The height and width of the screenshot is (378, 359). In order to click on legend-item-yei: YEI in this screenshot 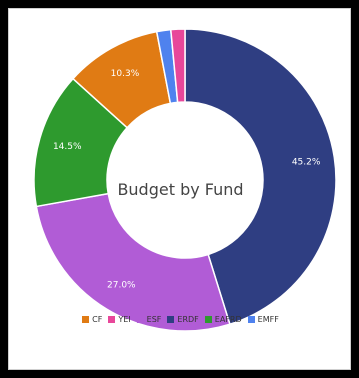, I will do `click(119, 319)`.